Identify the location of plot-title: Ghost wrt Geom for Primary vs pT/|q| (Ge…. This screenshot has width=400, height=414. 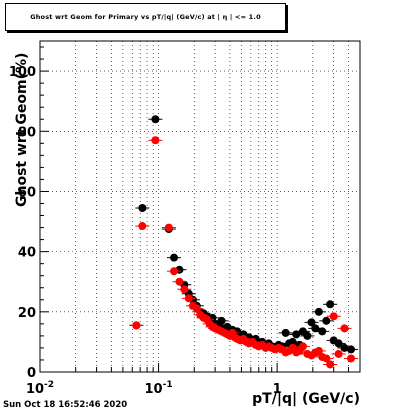
(145, 17).